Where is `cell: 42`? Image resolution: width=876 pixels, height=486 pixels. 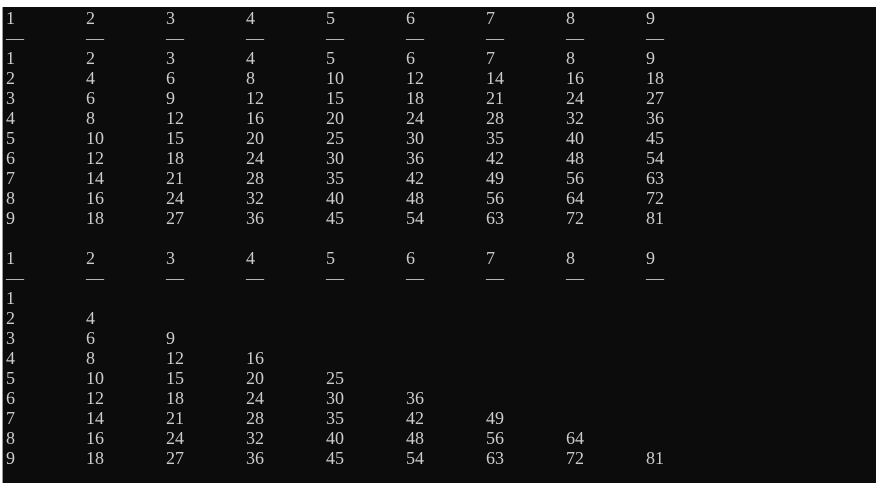
cell: 42 is located at coordinates (415, 418).